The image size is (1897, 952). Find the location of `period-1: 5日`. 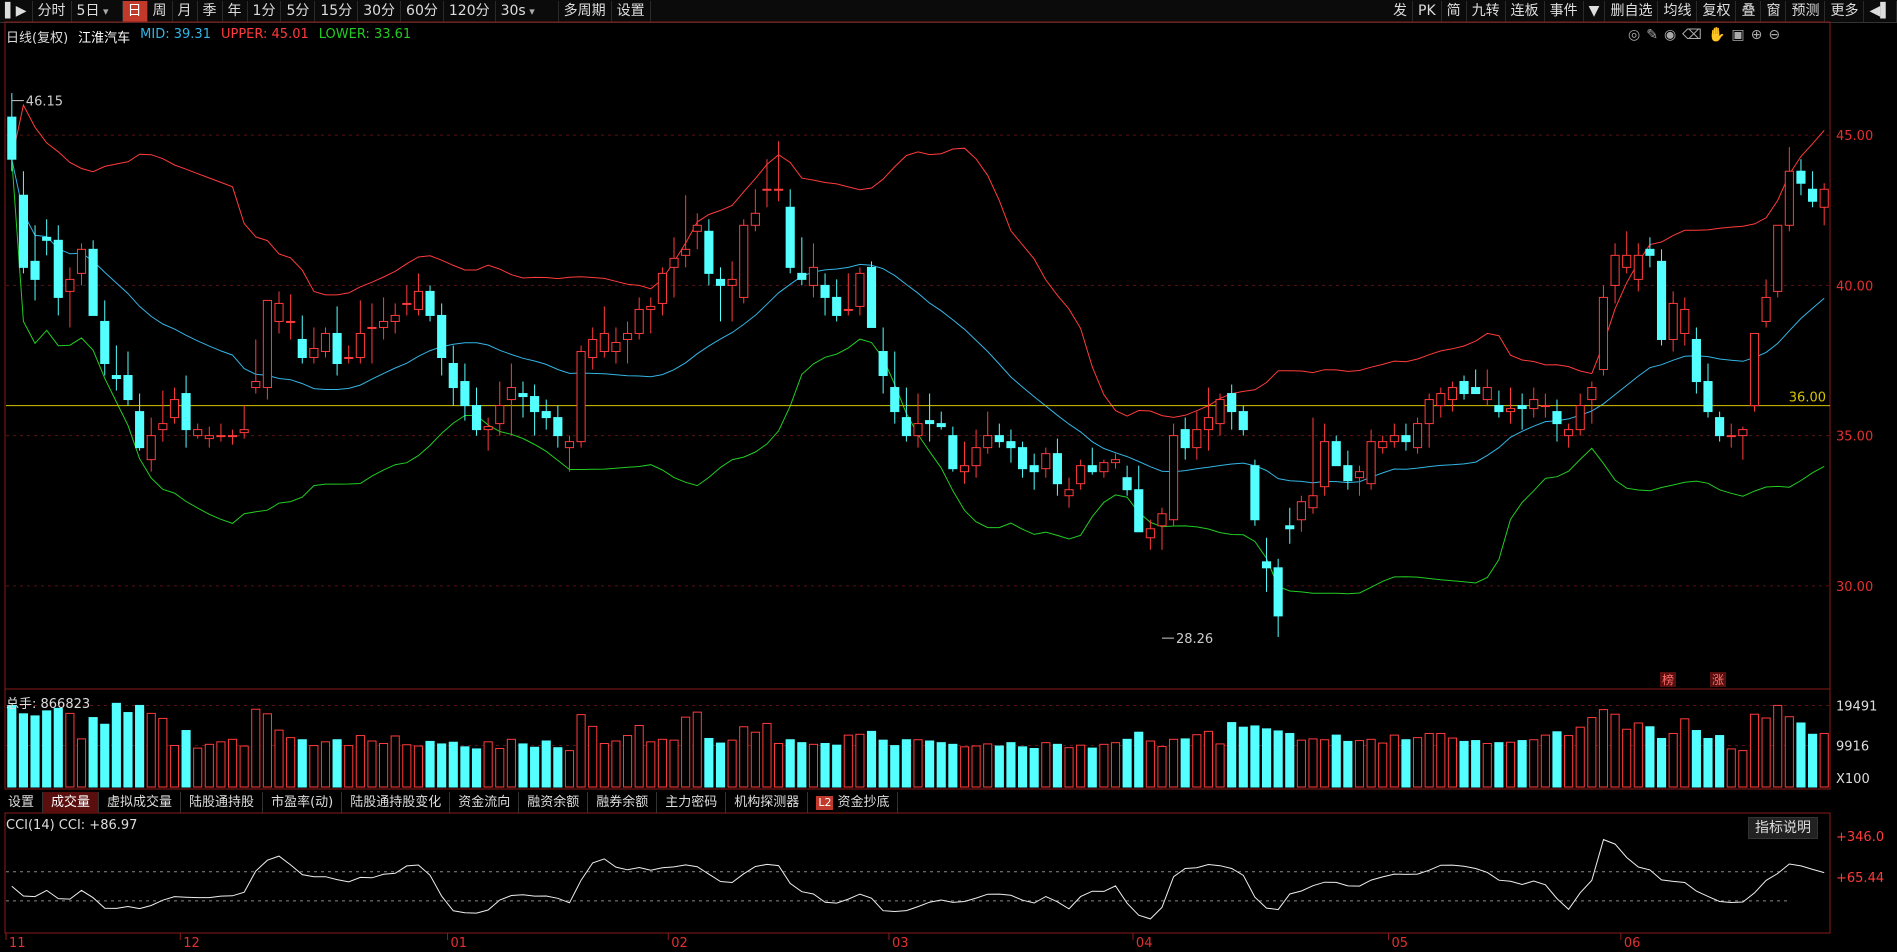

period-1: 5日 is located at coordinates (97, 11).